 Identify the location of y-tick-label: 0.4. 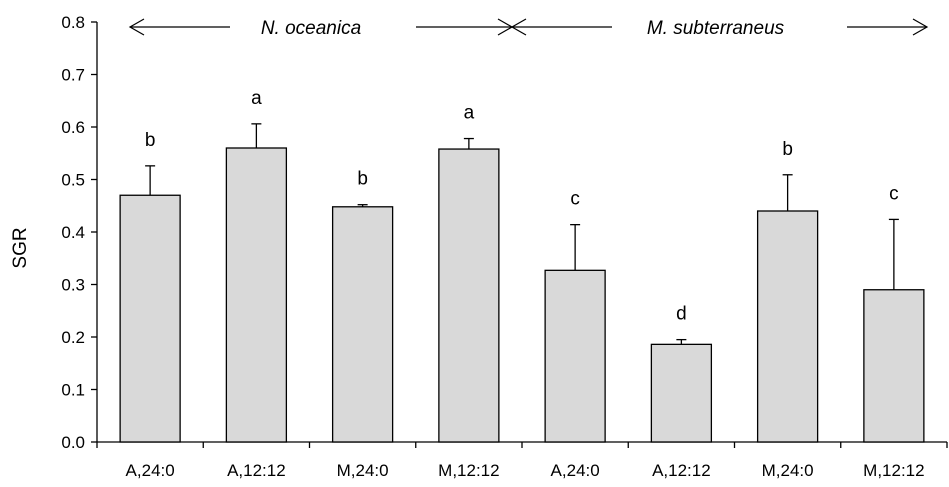
(73, 232).